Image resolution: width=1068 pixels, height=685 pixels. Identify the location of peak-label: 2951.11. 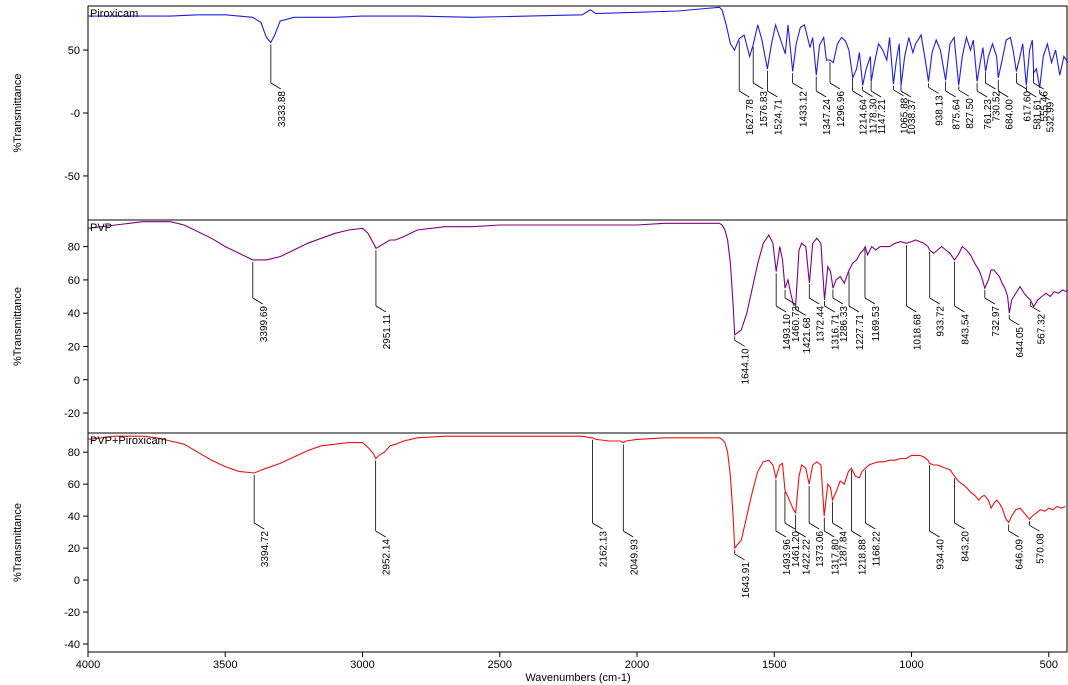
(387, 332).